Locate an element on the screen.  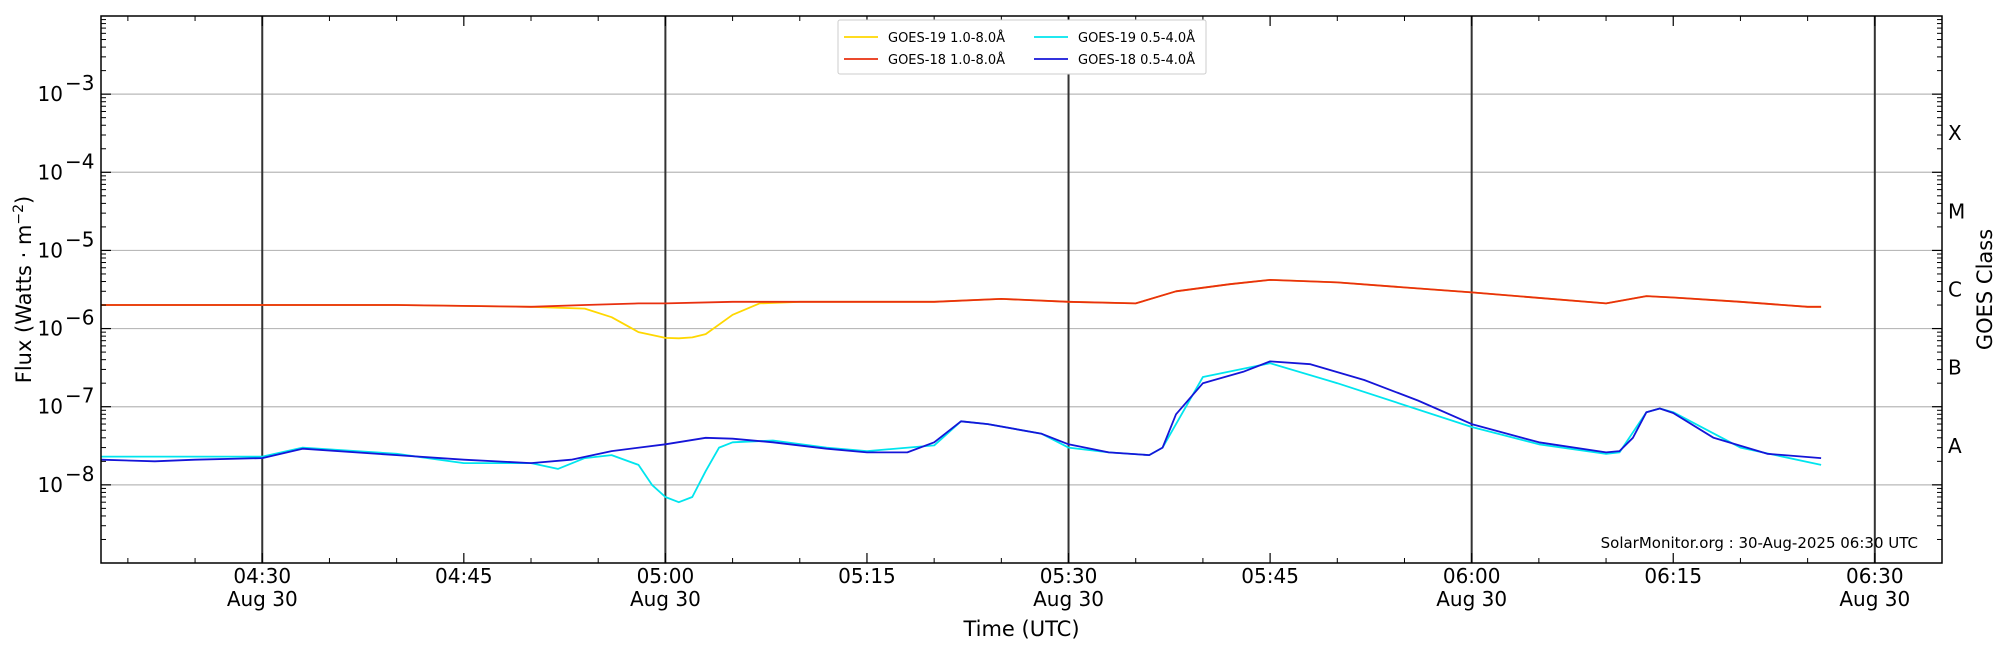
x-tick-label: 04:45 is located at coordinates (464, 576).